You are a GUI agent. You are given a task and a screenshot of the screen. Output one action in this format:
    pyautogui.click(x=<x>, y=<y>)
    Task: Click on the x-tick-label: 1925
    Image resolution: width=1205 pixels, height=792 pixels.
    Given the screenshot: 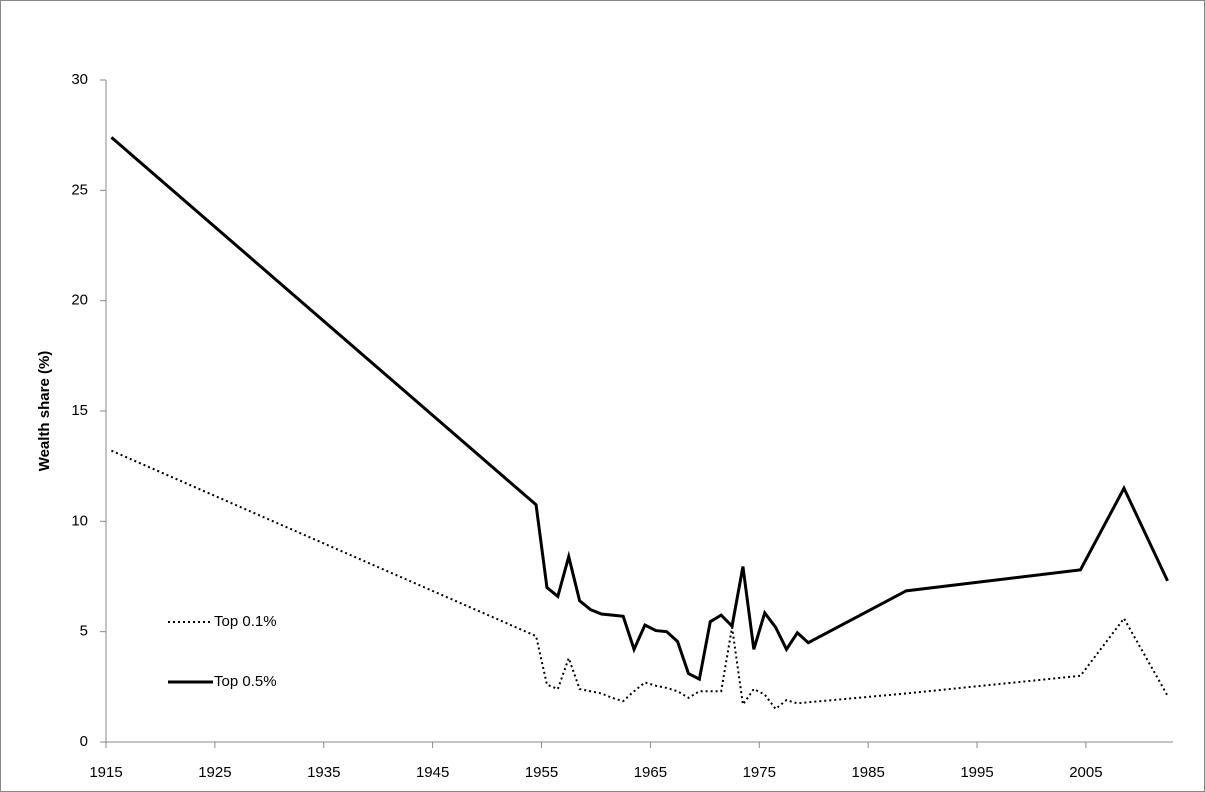 What is the action you would take?
    pyautogui.click(x=214, y=772)
    